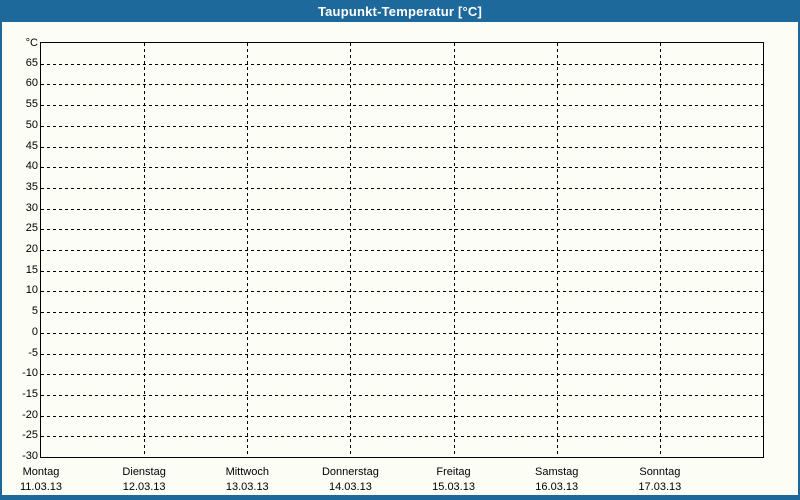  Describe the element at coordinates (350, 472) in the screenshot. I see `x-day-label: Donnerstag` at that location.